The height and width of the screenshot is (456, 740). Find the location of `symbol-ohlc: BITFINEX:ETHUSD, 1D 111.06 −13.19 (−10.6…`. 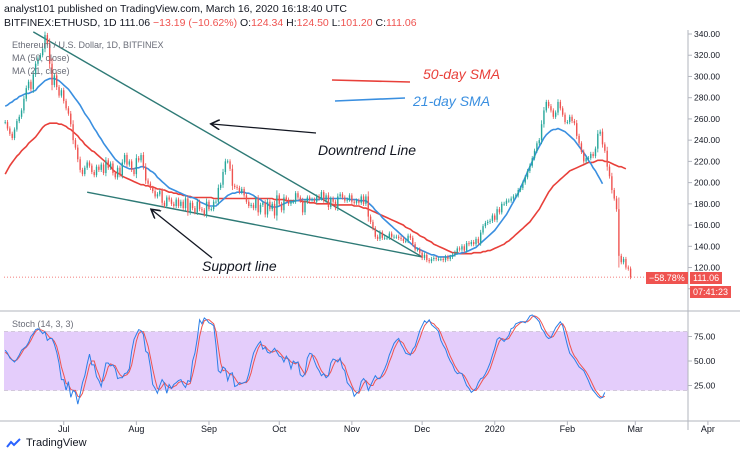

symbol-ohlc: BITFINEX:ETHUSD, 1D 111.06 −13.19 (−10.6… is located at coordinates (210, 23).